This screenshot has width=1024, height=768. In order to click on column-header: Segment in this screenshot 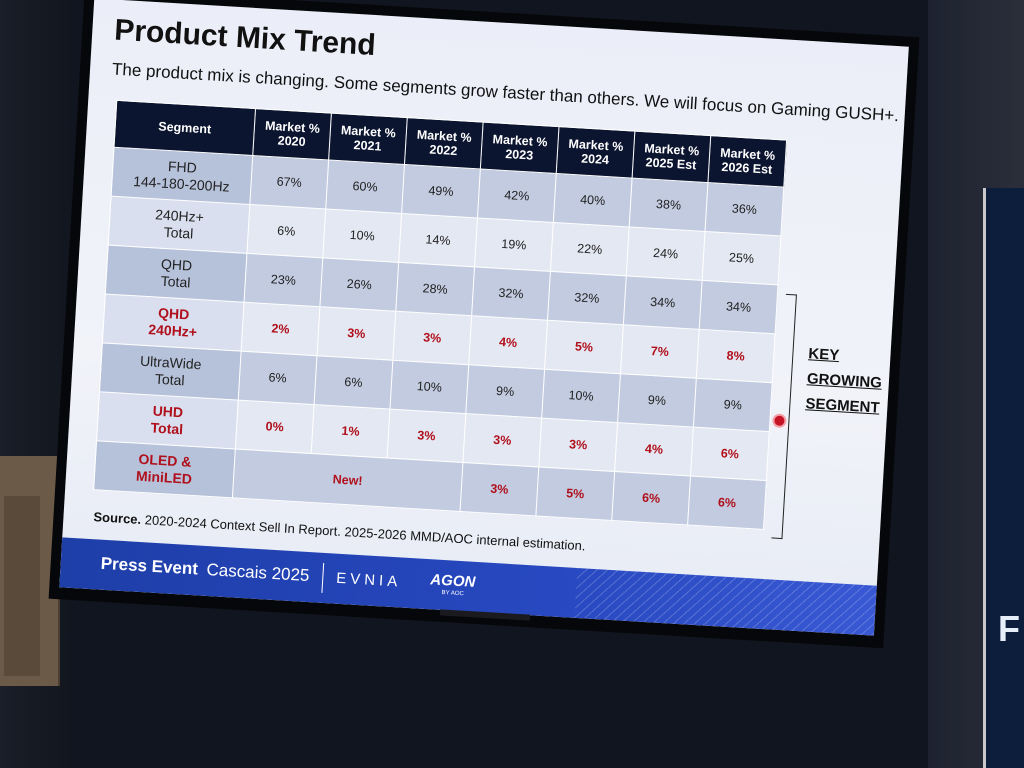, I will do `click(184, 128)`.